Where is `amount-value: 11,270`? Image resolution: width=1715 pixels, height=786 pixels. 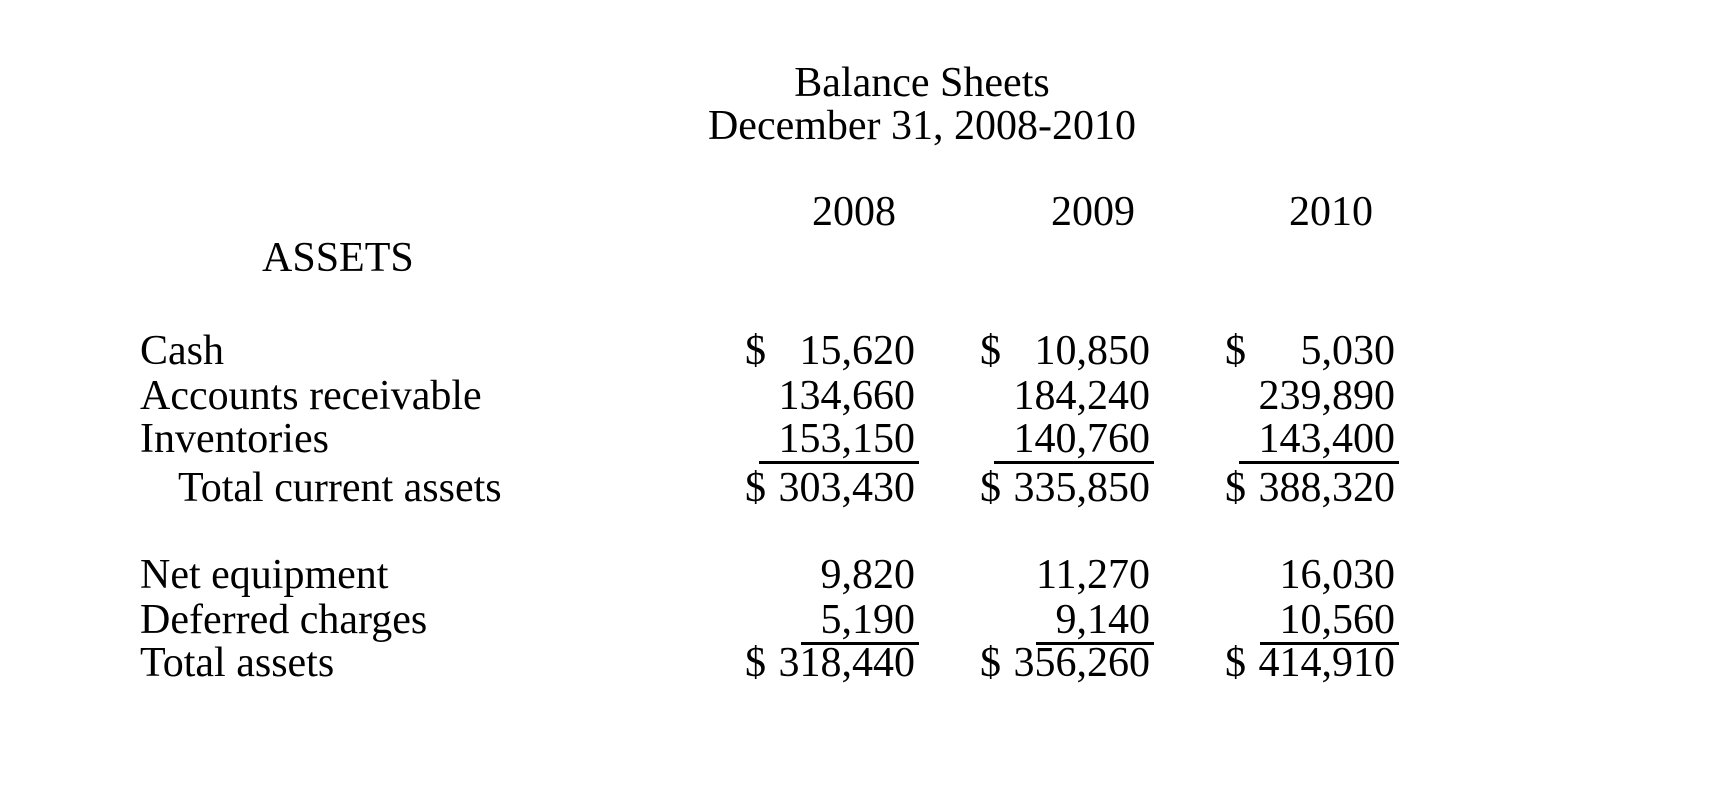
amount-value: 11,270 is located at coordinates (1093, 575).